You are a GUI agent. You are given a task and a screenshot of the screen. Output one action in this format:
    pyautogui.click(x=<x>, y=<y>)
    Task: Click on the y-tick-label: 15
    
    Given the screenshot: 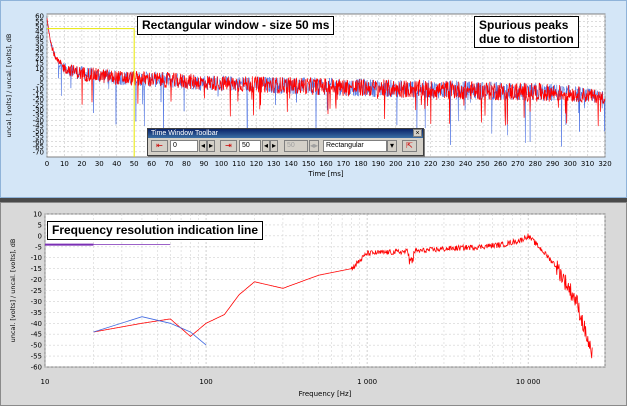 What is the action you would take?
    pyautogui.click(x=39, y=64)
    